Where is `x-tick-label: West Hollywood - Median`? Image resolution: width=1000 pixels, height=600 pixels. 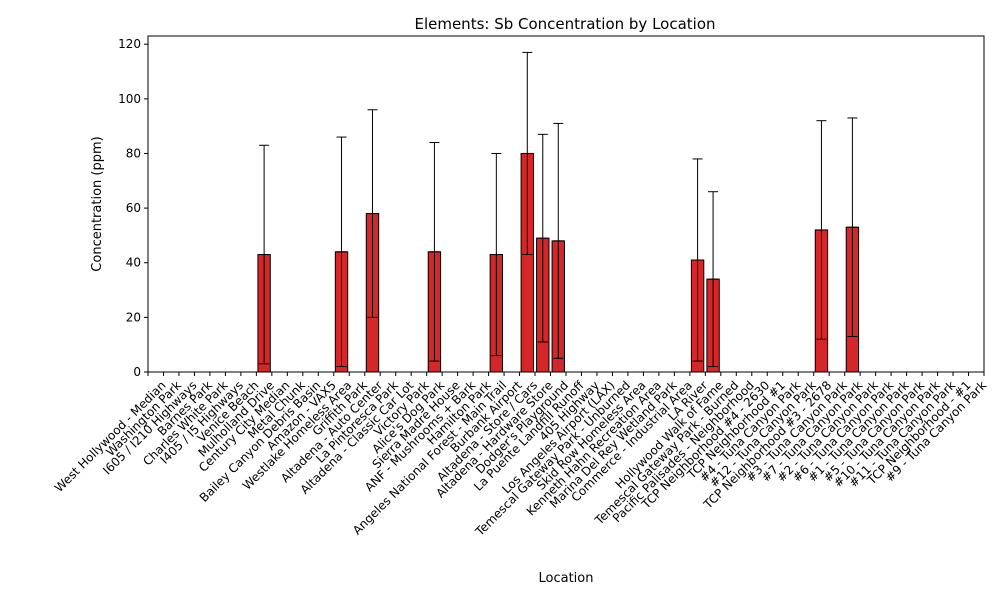 x-tick-label: West Hollywood - Median is located at coordinates (110, 436).